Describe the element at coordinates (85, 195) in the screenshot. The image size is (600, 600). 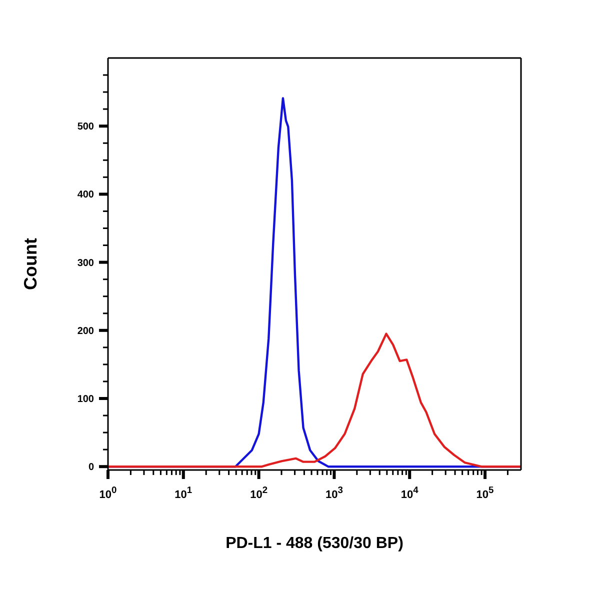
I see `y-tick-label: 400` at that location.